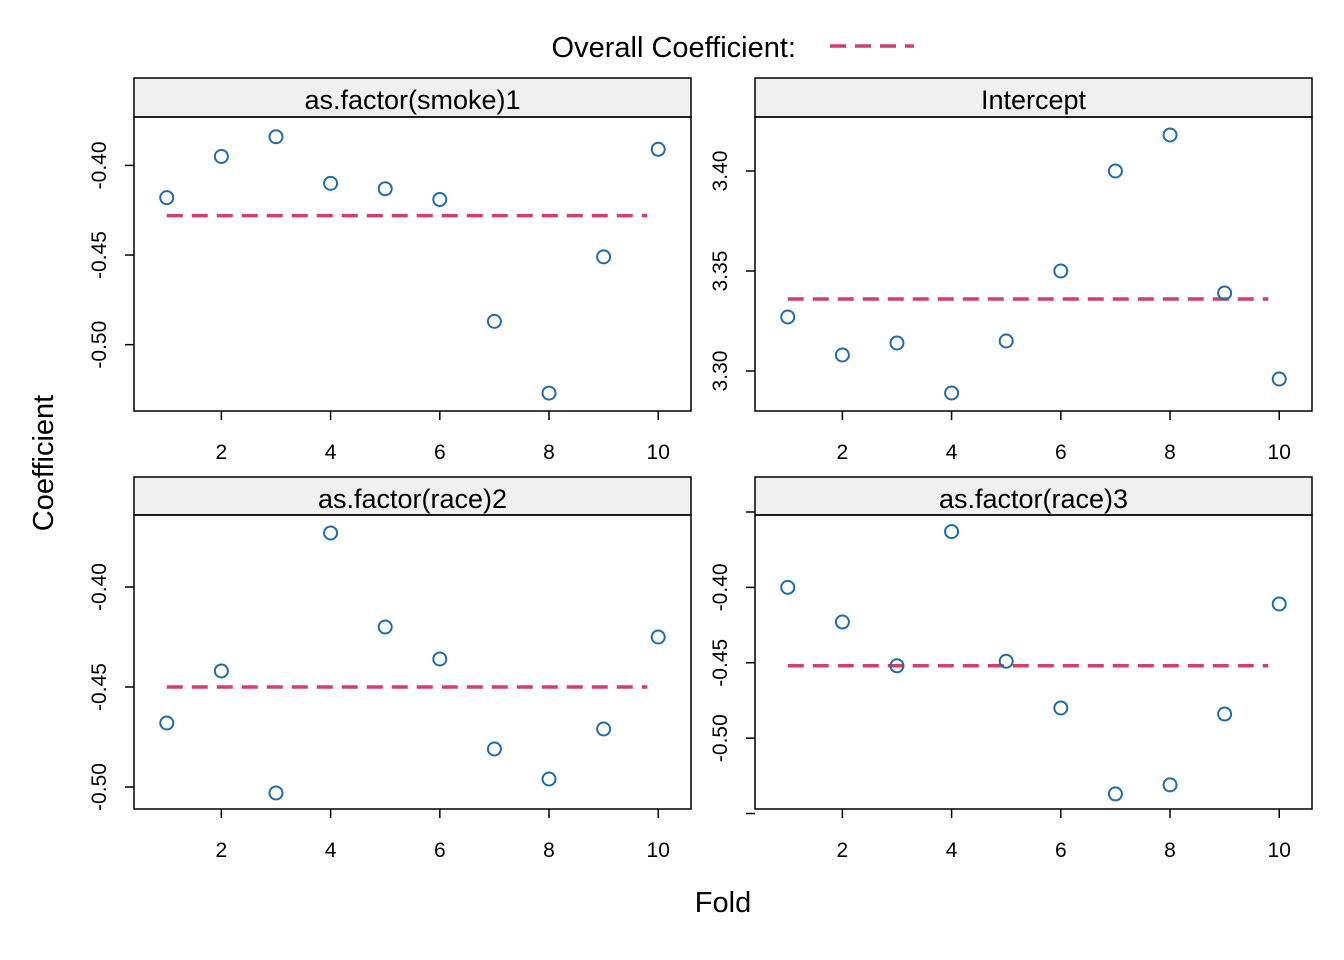 This screenshot has height=960, width=1344. What do you see at coordinates (674, 48) in the screenshot?
I see `legend-label: Overall Coefficient:` at bounding box center [674, 48].